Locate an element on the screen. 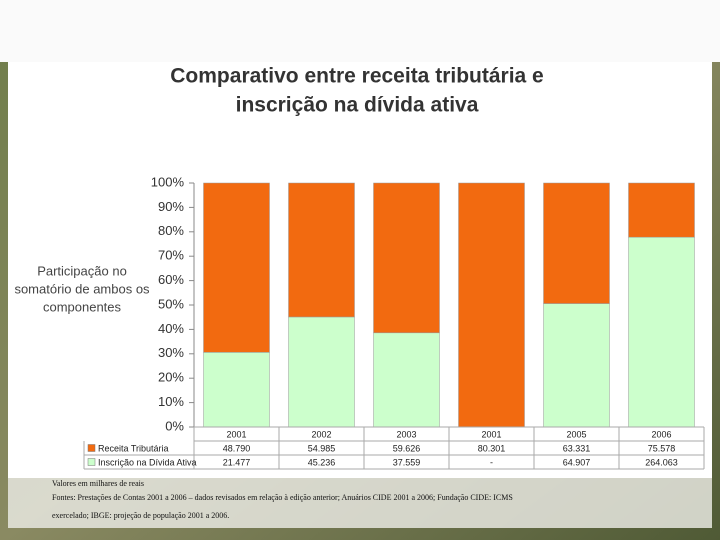 This screenshot has width=720, height=540. y-tick-label: 10% is located at coordinates (171, 401).